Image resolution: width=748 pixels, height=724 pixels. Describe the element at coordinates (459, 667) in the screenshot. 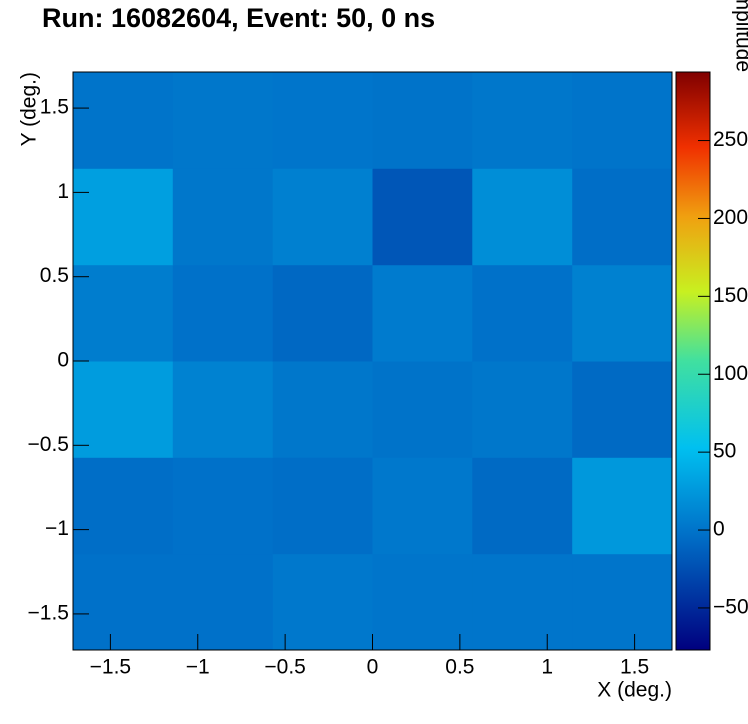

I see `x-tick-label: 0.5` at that location.